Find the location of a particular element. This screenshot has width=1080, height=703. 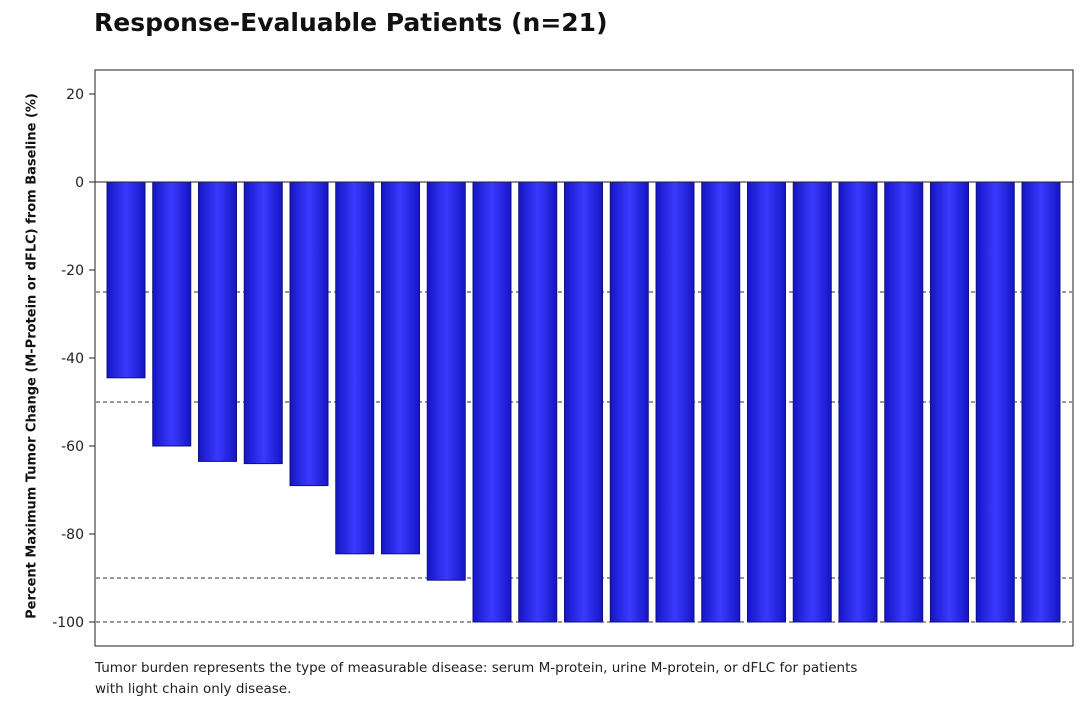

y-tick-label: -60 is located at coordinates (72, 447).